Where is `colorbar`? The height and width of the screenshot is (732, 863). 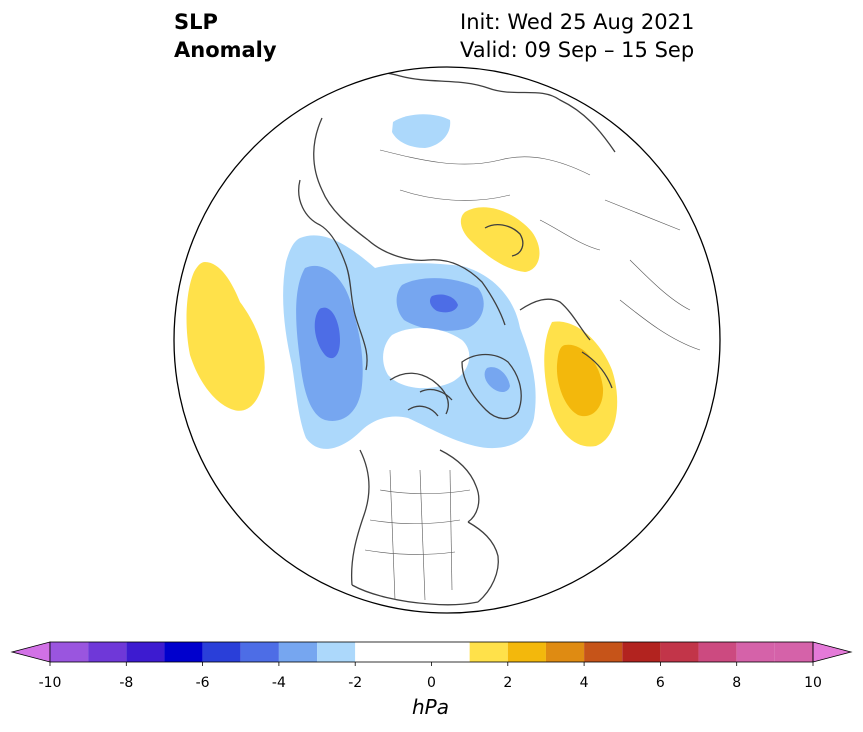
colorbar is located at coordinates (431, 653).